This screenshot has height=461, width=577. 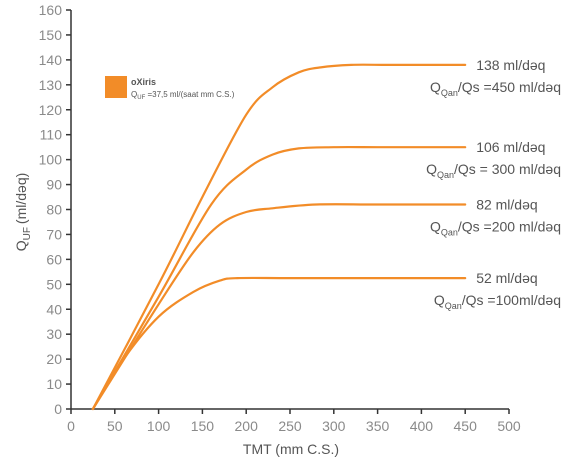 What do you see at coordinates (506, 278) in the screenshot?
I see `series-value-label-4: 52 ml/dəq` at bounding box center [506, 278].